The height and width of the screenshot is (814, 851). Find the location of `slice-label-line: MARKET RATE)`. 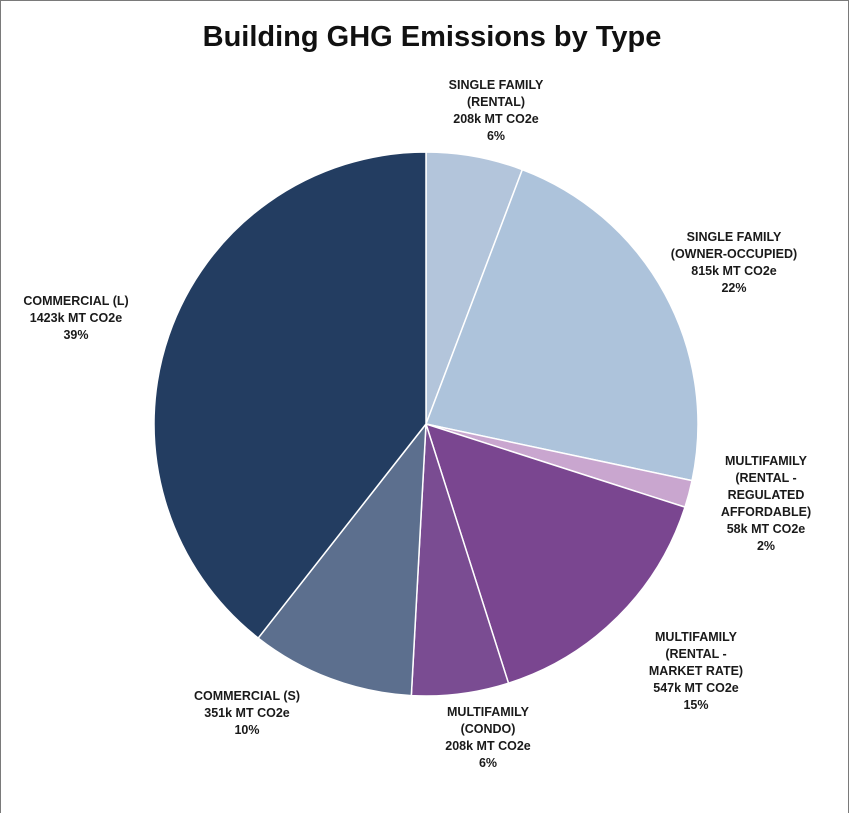

slice-label-line: MARKET RATE) is located at coordinates (696, 671).